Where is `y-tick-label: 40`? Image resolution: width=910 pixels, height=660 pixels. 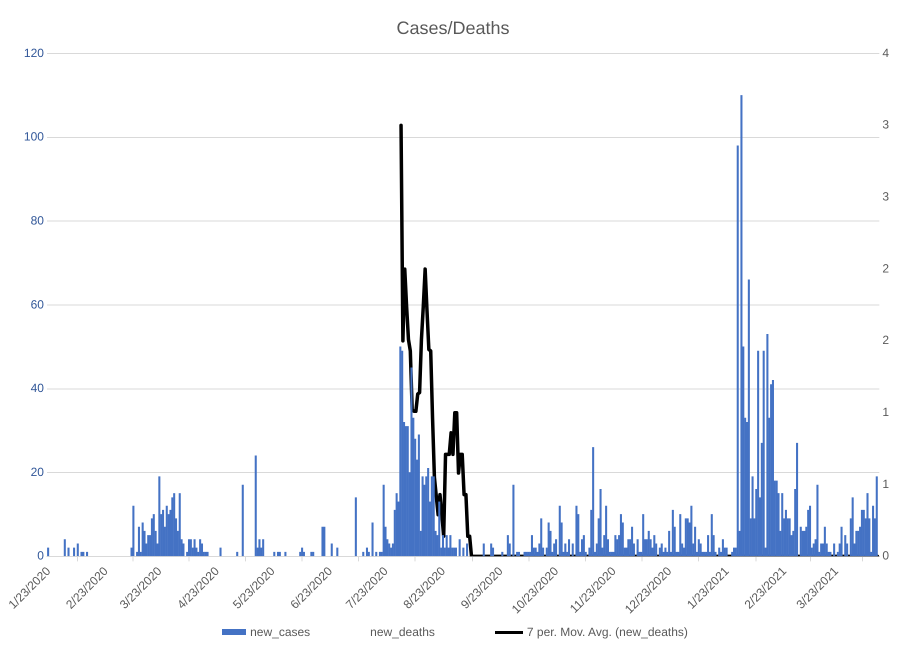
y-tick-label: 40 is located at coordinates (37, 388).